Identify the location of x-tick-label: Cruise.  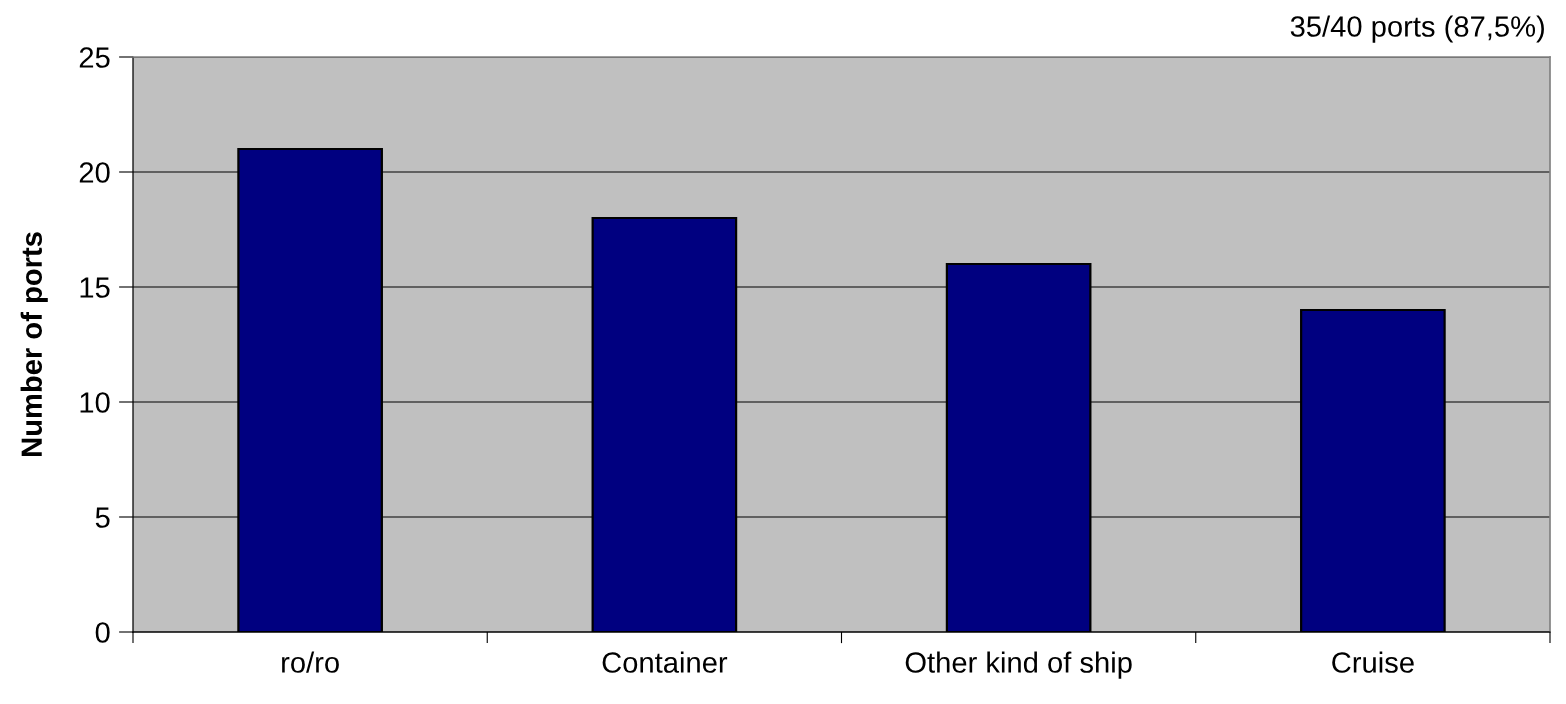
(1373, 662).